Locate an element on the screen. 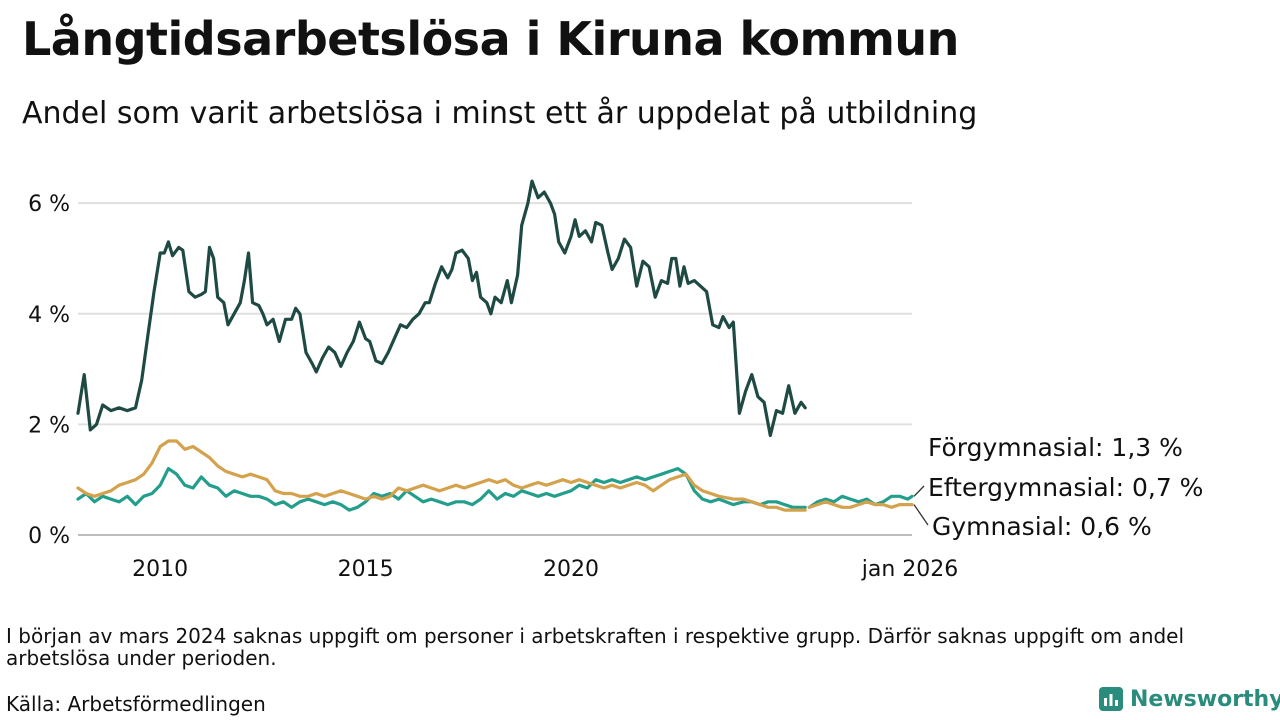 The height and width of the screenshot is (720, 1280). y-tick-label: 0 % is located at coordinates (49, 536).